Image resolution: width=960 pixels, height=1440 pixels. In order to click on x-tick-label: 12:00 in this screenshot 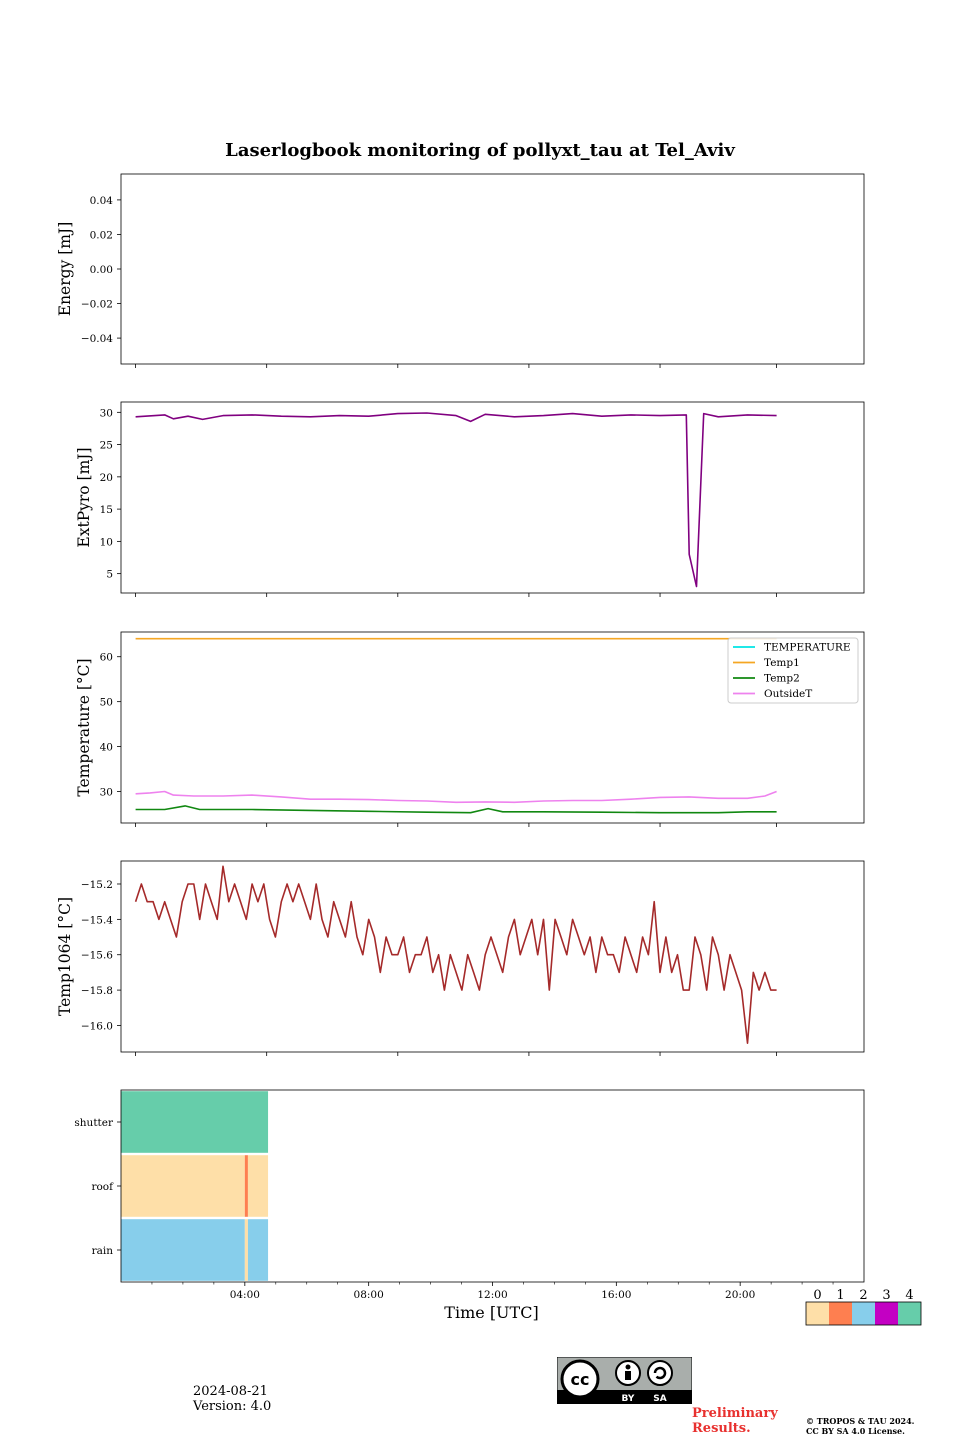, I will do `click(492, 1295)`.